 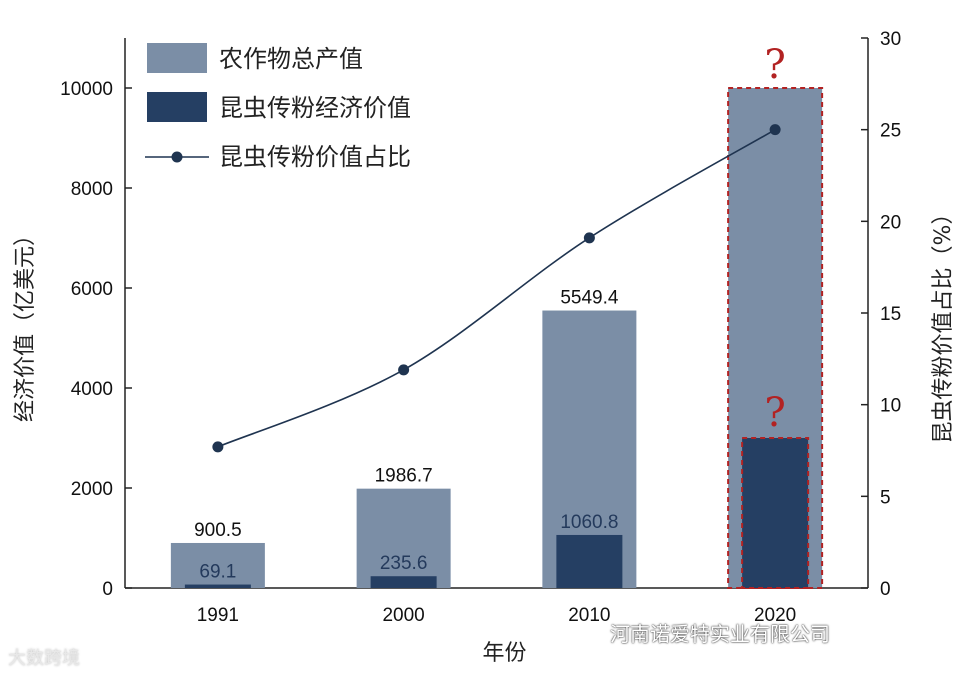 I want to click on left-tick-label: 4000, so click(x=92, y=389).